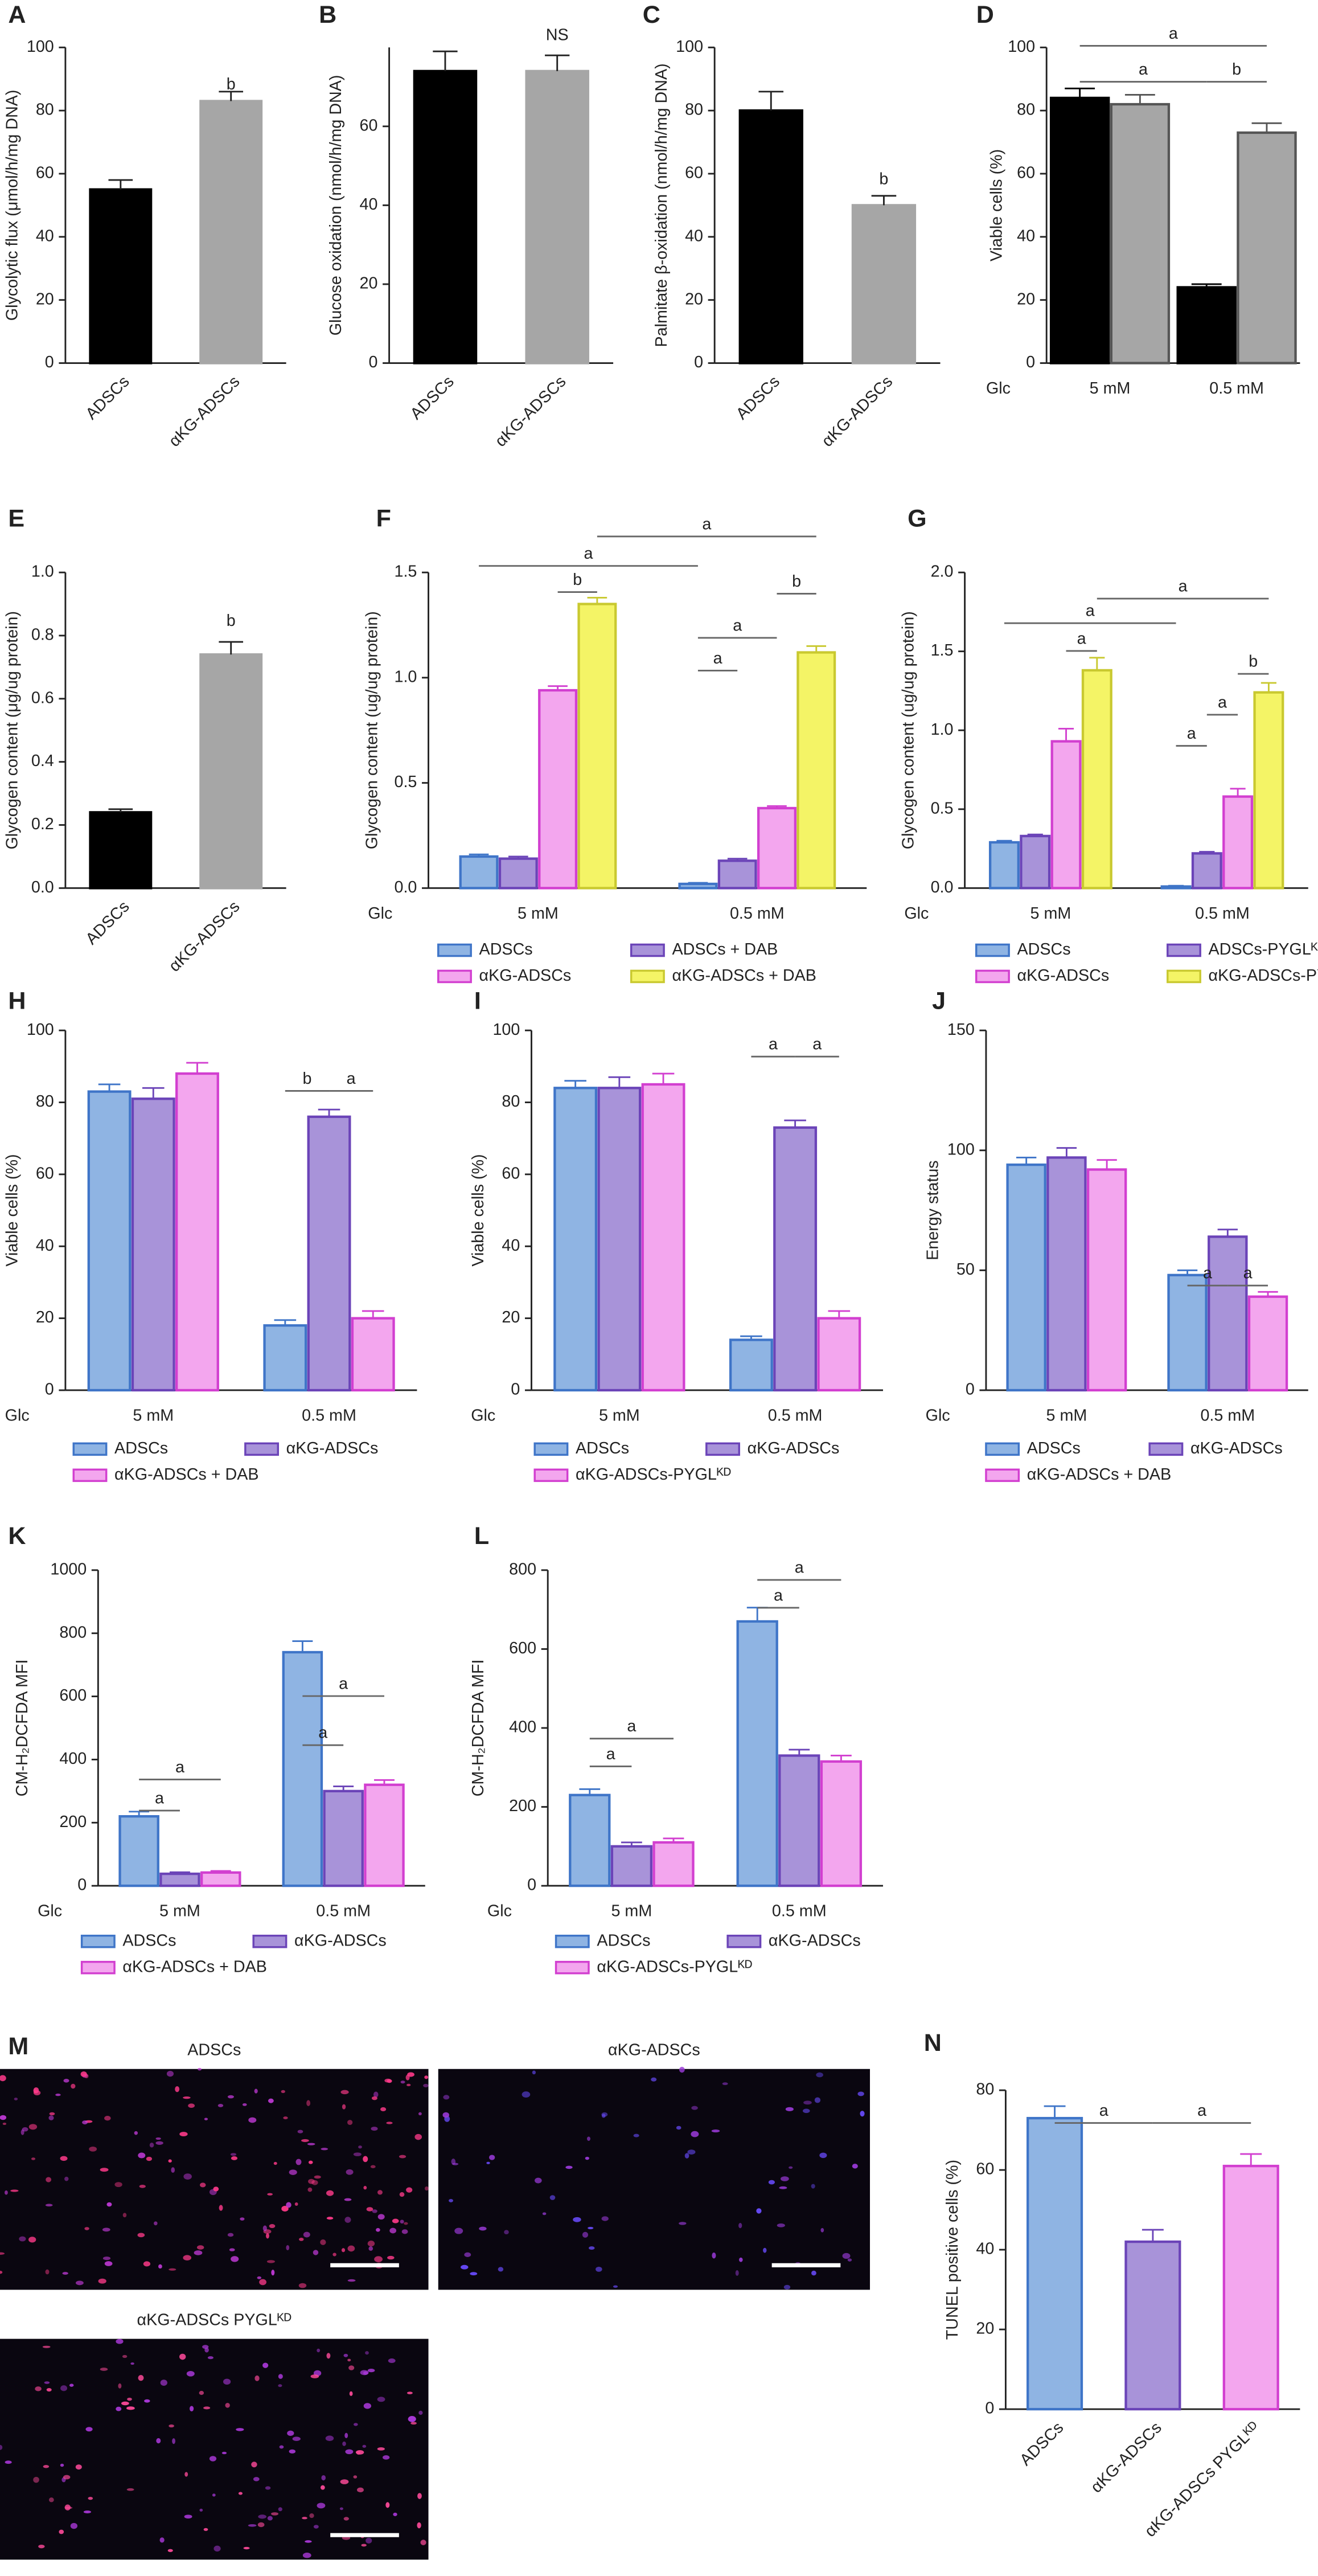 The image size is (1318, 2576). What do you see at coordinates (942, 808) in the screenshot?
I see `y-tick-label: 0.5` at bounding box center [942, 808].